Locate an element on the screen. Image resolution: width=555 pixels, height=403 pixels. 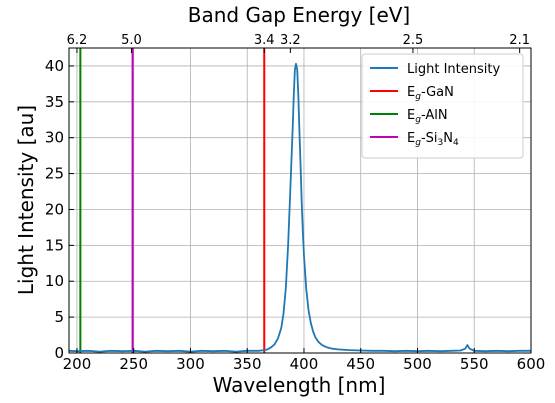
x-tick-label: 550 is located at coordinates (474, 364).